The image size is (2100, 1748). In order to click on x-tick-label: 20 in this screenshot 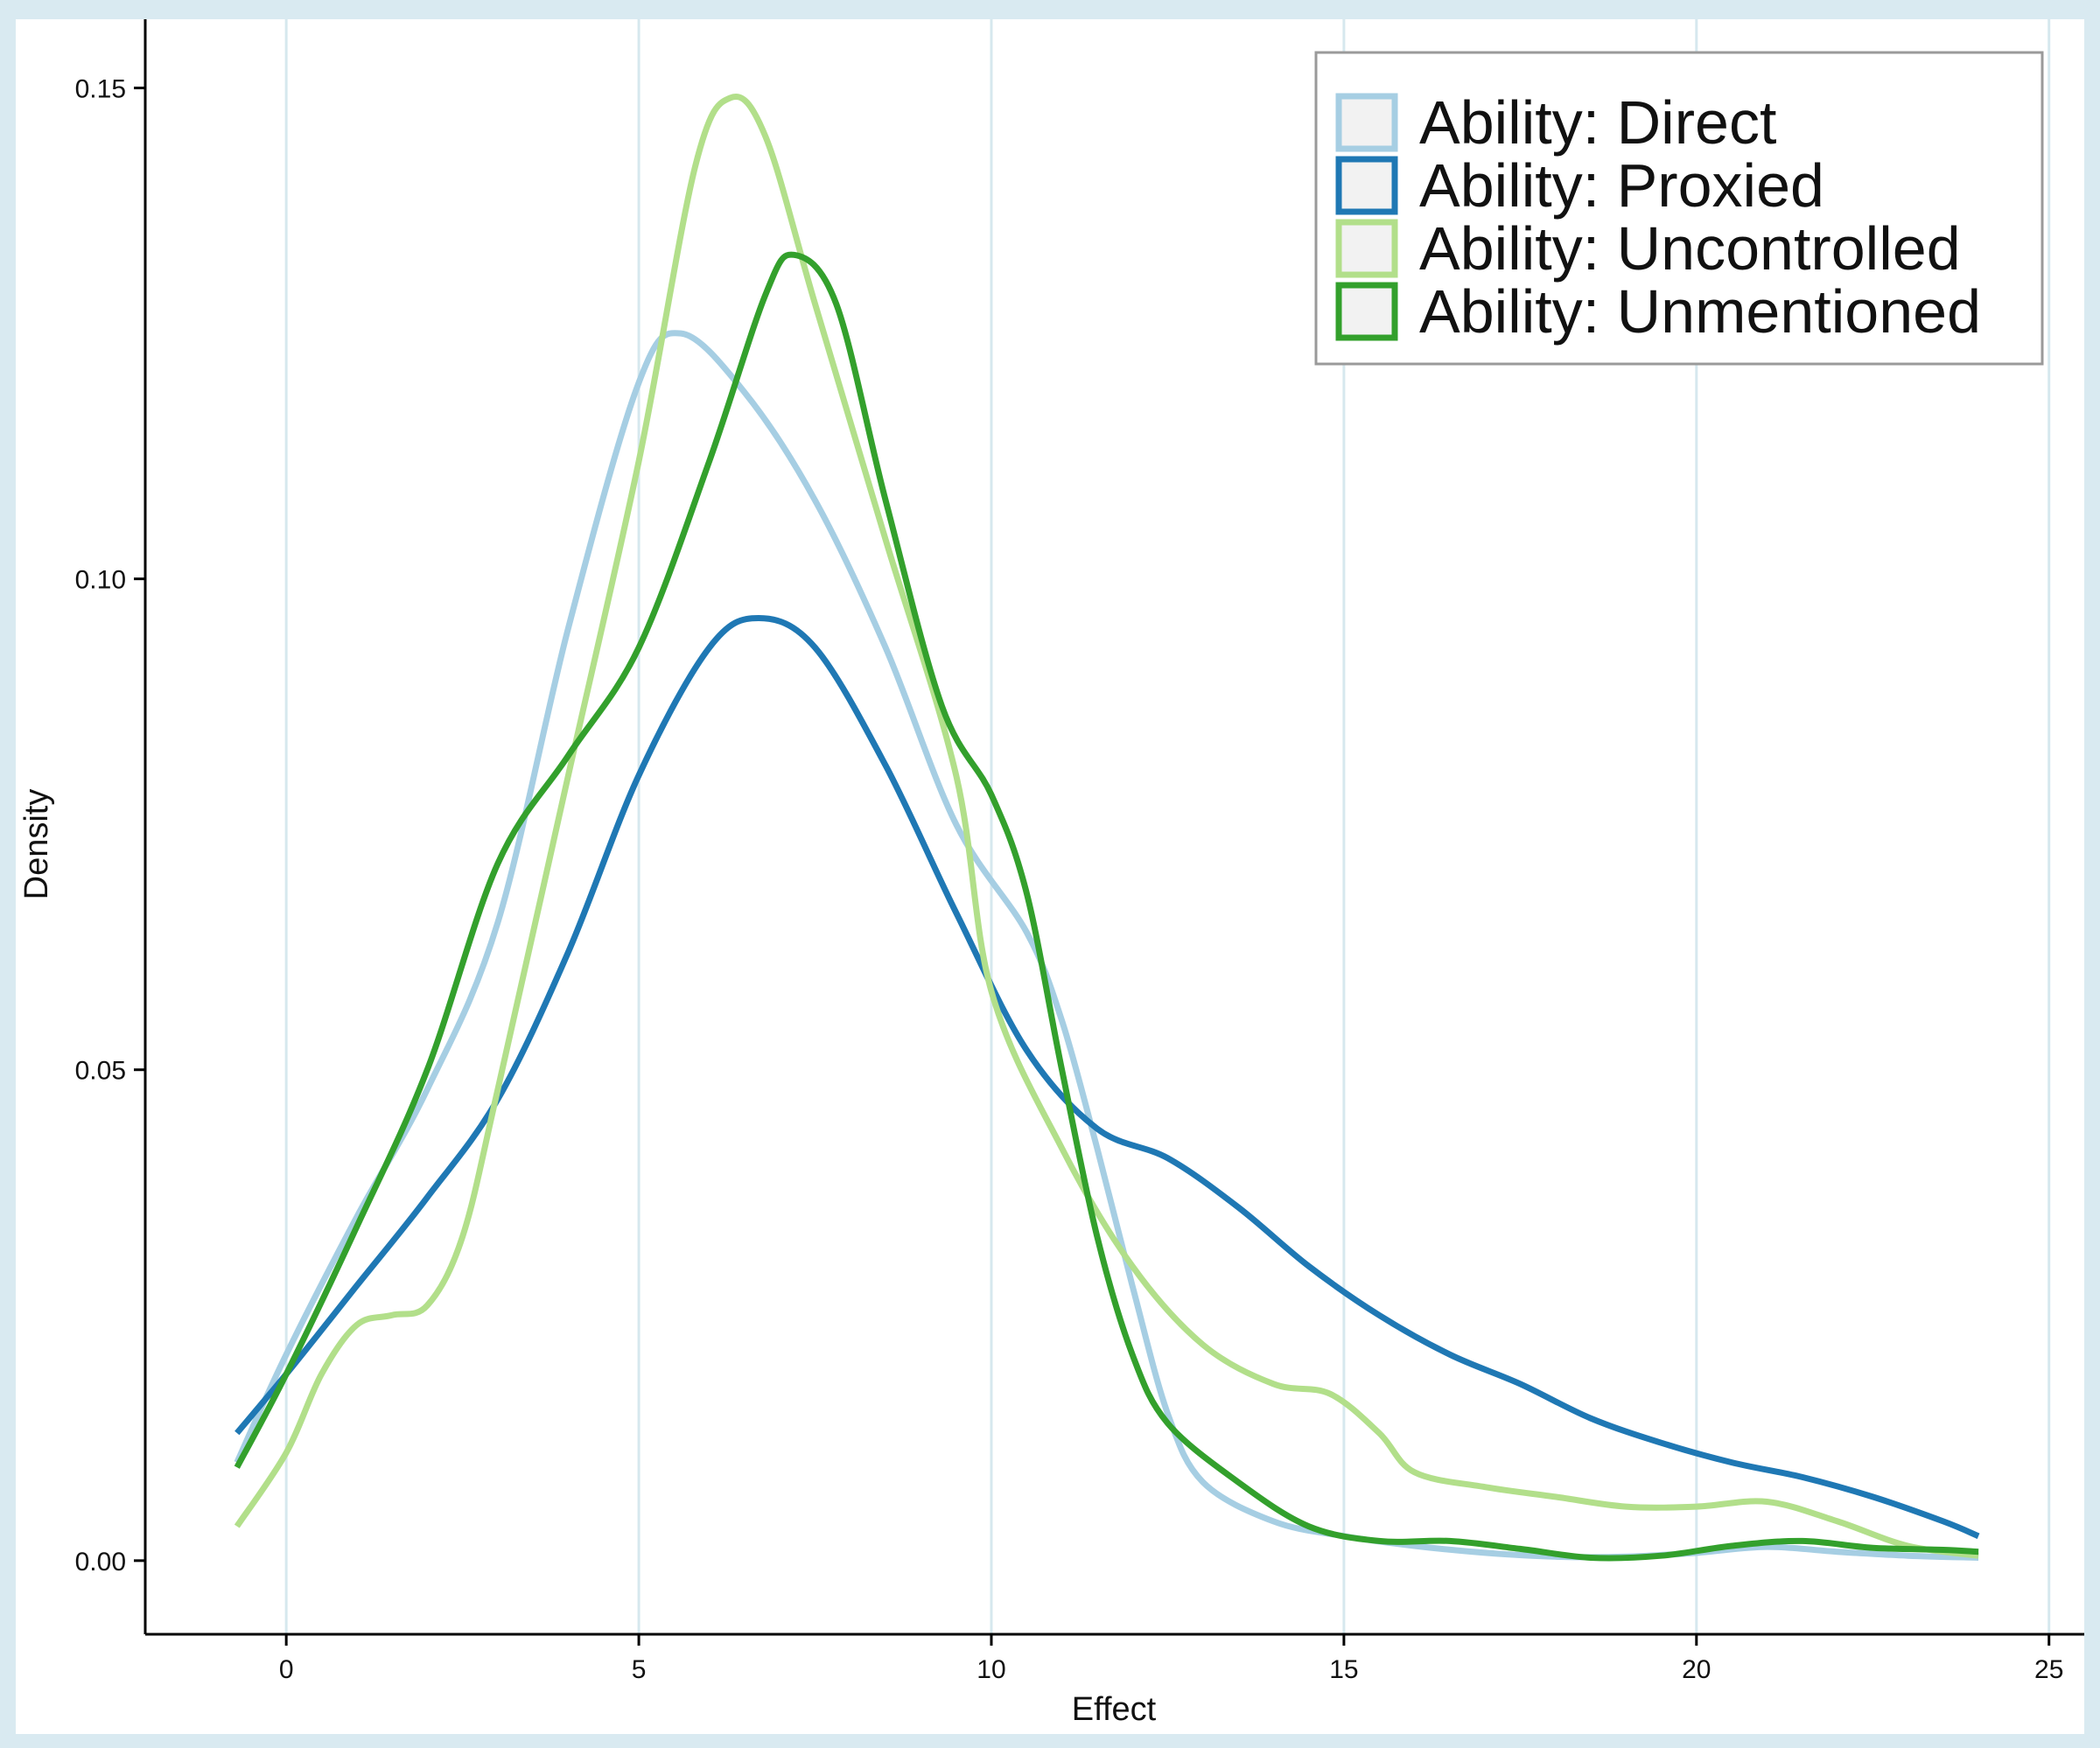, I will do `click(1696, 1670)`.